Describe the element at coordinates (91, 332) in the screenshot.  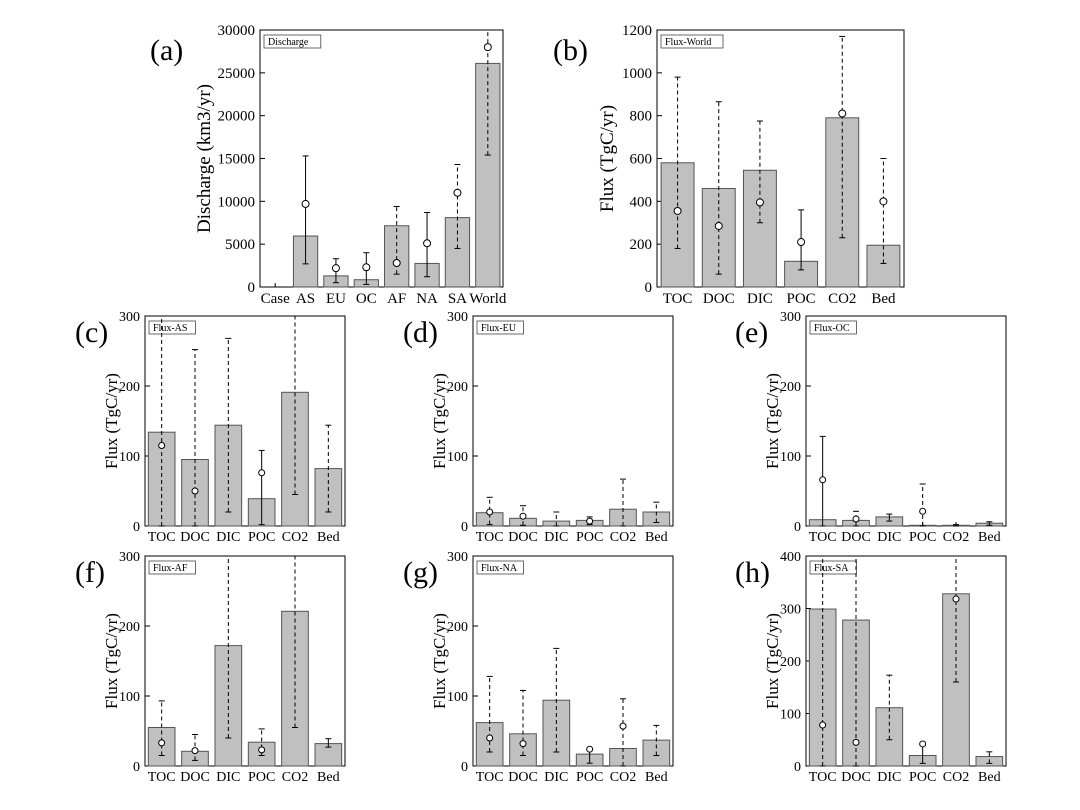
I see `panel-label: (c)` at that location.